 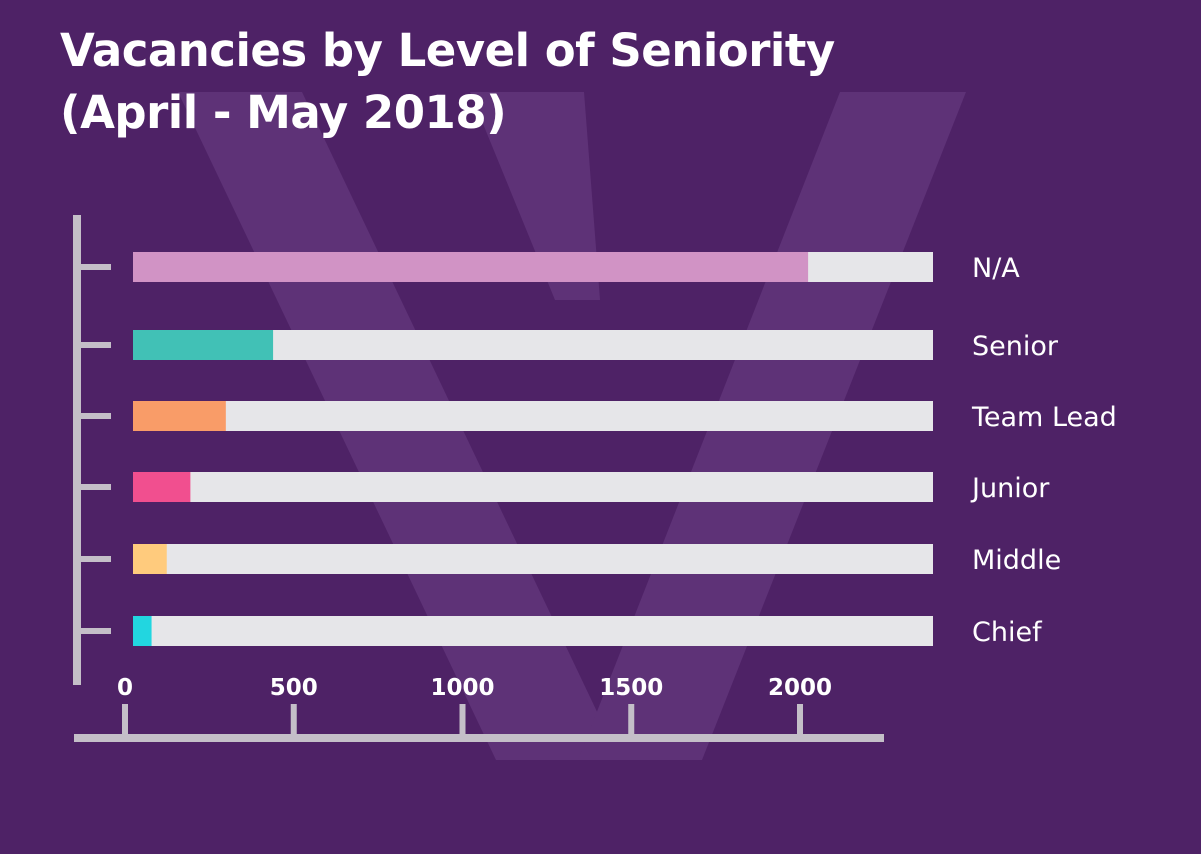 What do you see at coordinates (462, 688) in the screenshot?
I see `x-tick-label: 1000` at bounding box center [462, 688].